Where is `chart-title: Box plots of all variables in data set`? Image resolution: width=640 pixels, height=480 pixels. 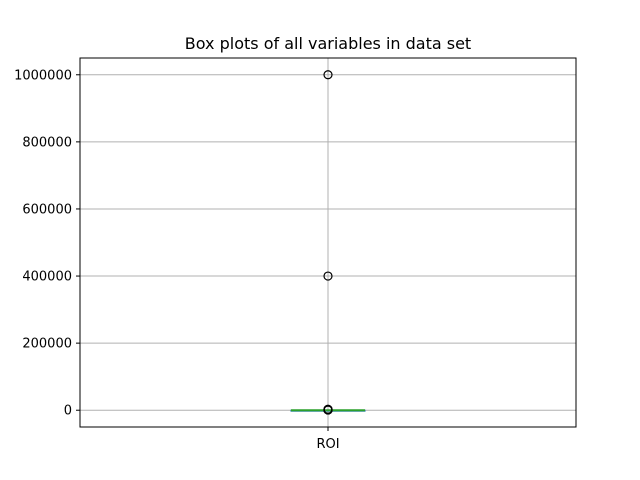 chart-title: Box plots of all variables in data set is located at coordinates (328, 43).